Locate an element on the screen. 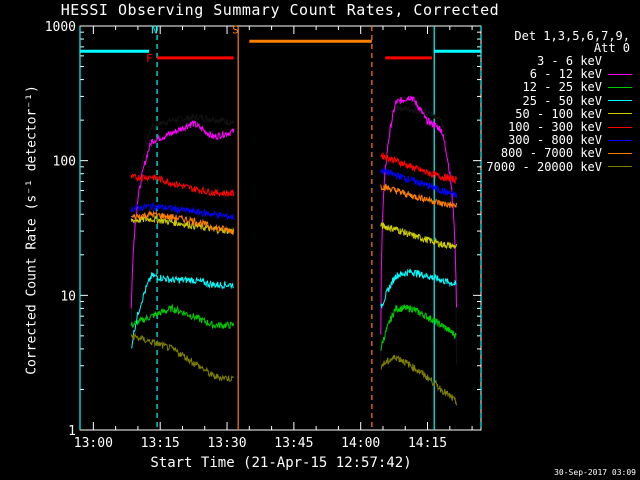 This screenshot has height=480, width=640. legend-label: 6 - 12 keV is located at coordinates (565, 74).